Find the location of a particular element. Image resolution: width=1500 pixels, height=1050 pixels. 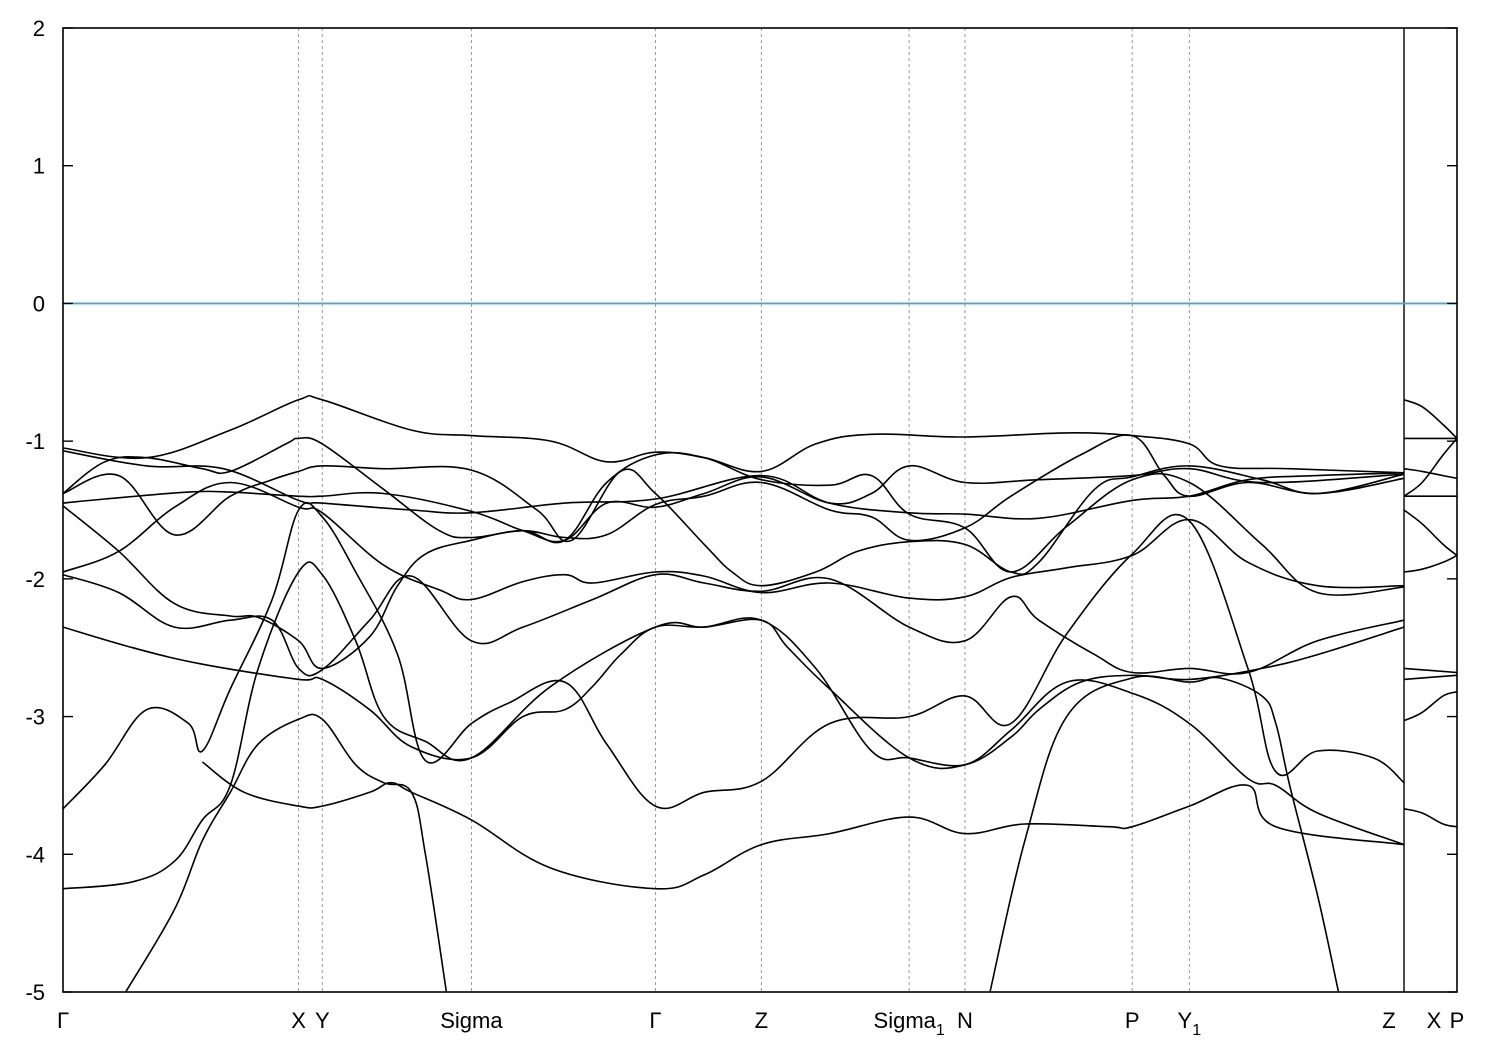

x-tick-label: Y is located at coordinates (322, 1020).